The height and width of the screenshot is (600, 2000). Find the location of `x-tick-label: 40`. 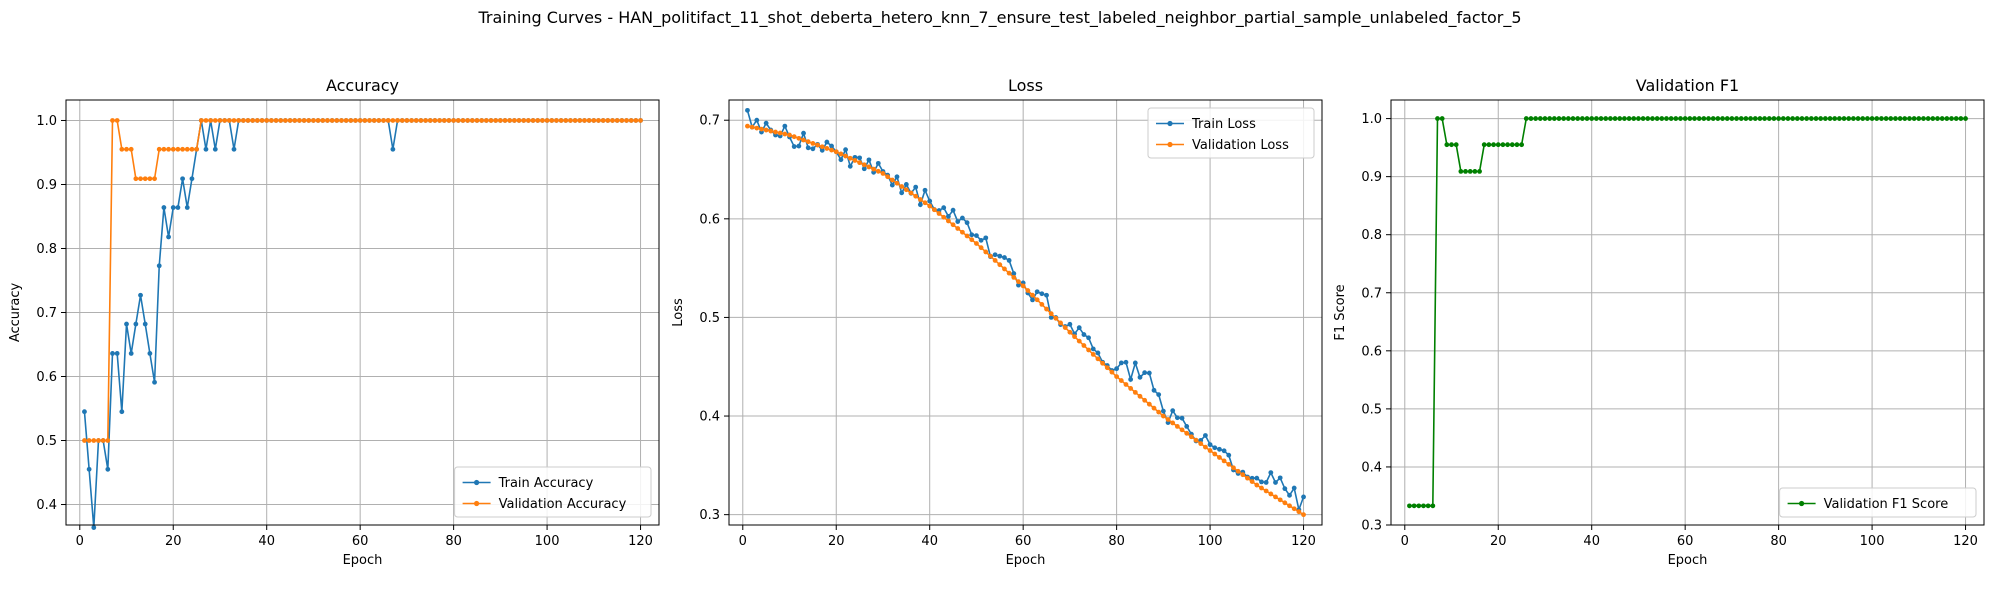

x-tick-label: 40 is located at coordinates (1591, 541).